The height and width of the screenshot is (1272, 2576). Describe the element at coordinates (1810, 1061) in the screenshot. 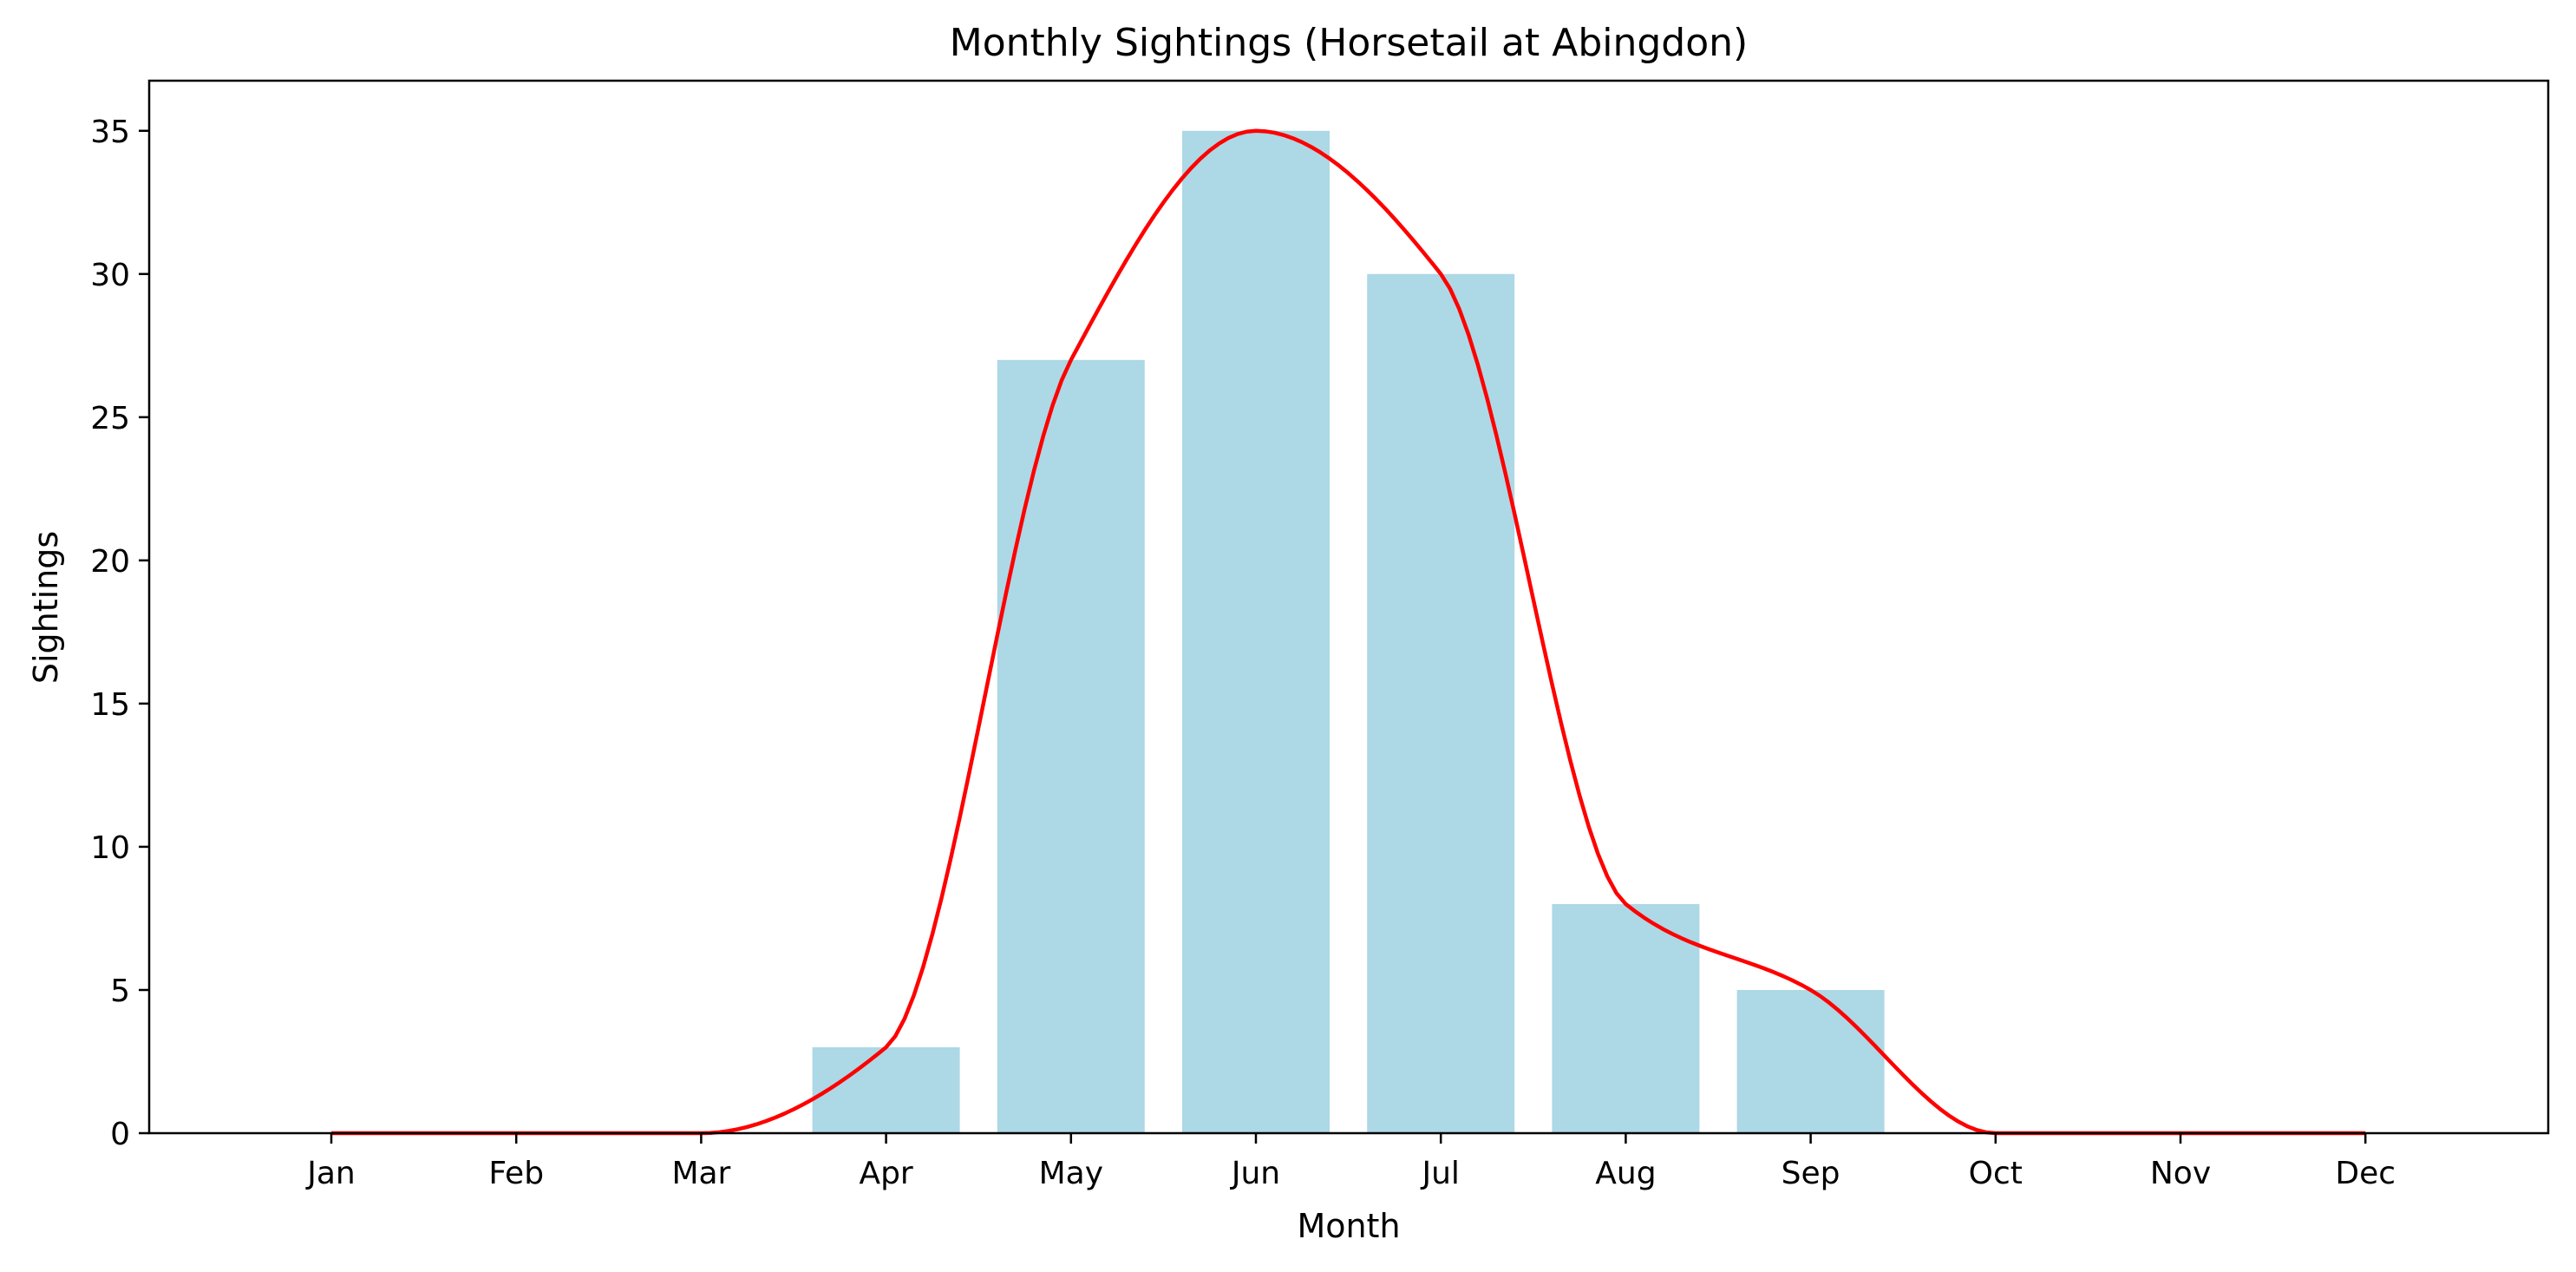

I see `bar-sep` at that location.